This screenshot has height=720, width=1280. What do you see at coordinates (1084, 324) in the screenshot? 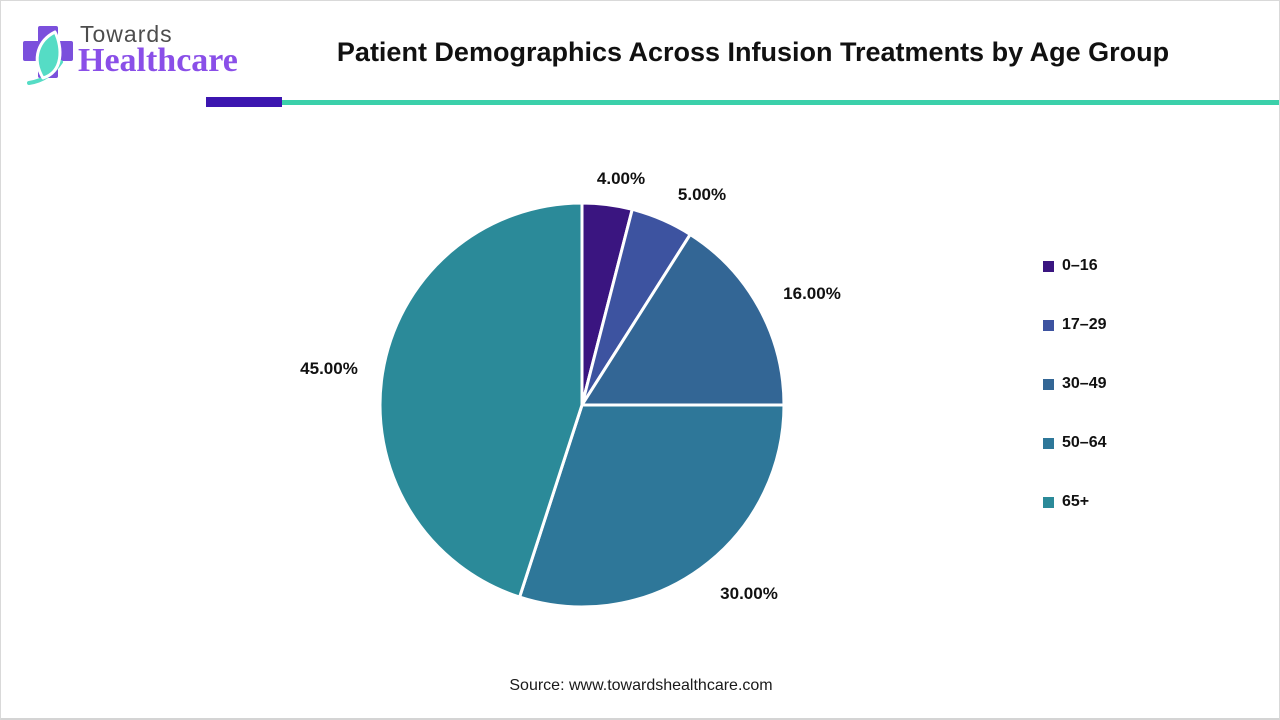
I see `legend-label: 17–29` at bounding box center [1084, 324].